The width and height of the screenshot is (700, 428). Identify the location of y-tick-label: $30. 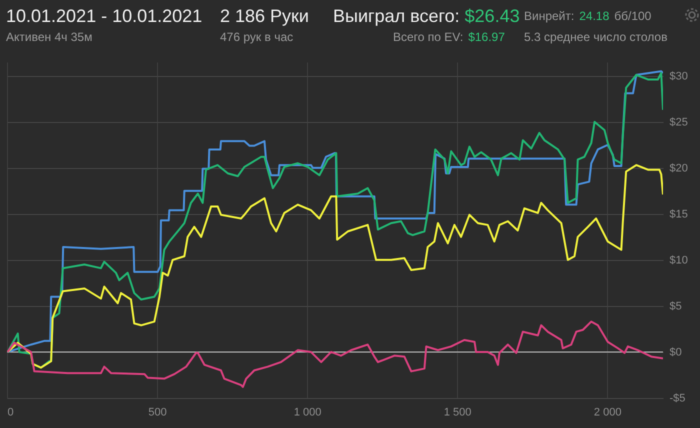
(679, 76).